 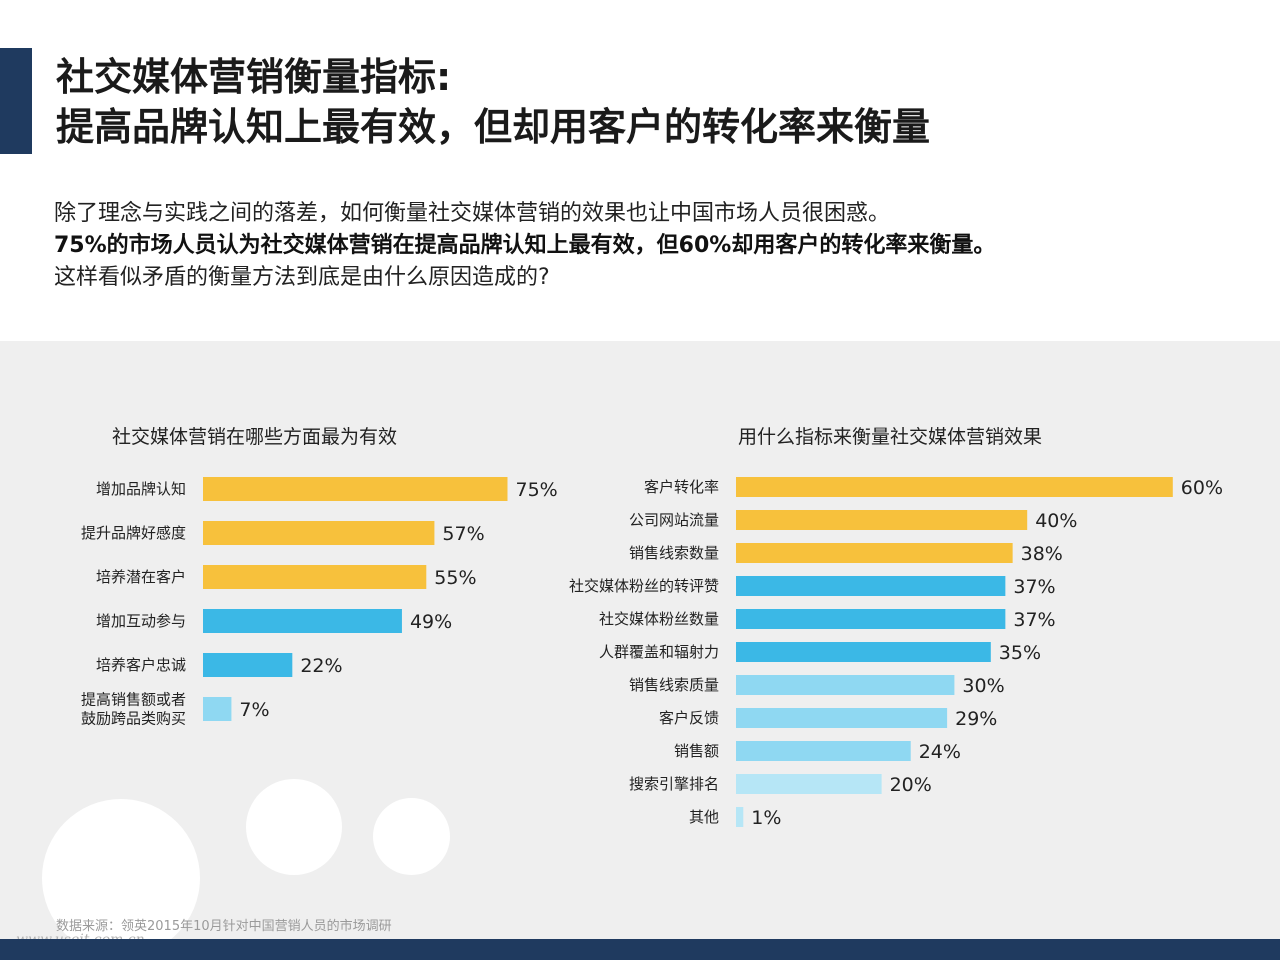 I want to click on value-label-c2-6: 30%, so click(x=983, y=686).